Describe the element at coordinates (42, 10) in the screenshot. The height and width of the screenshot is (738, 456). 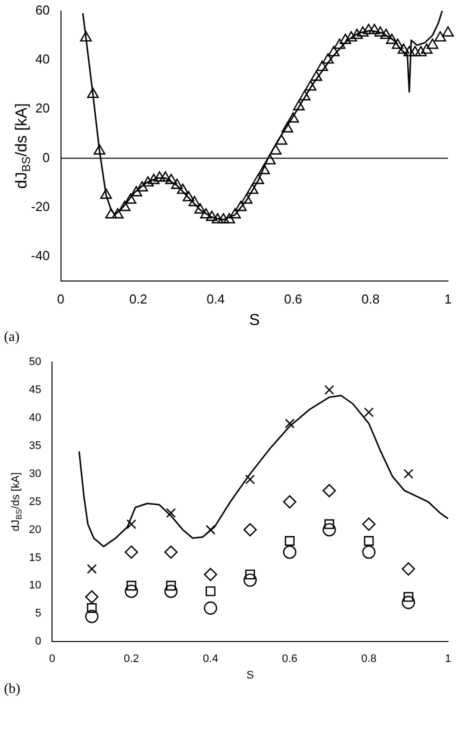
I see `y-tick-label: 60` at that location.